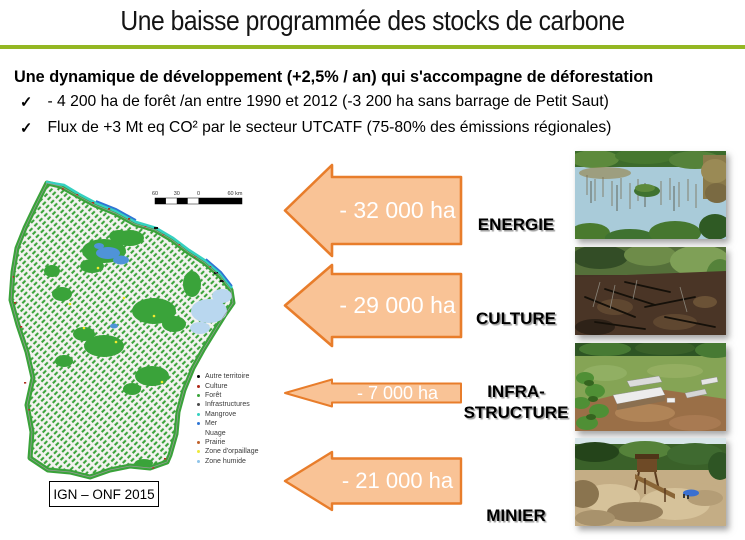  Describe the element at coordinates (155, 194) in the screenshot. I see `svg-text: 60` at that location.